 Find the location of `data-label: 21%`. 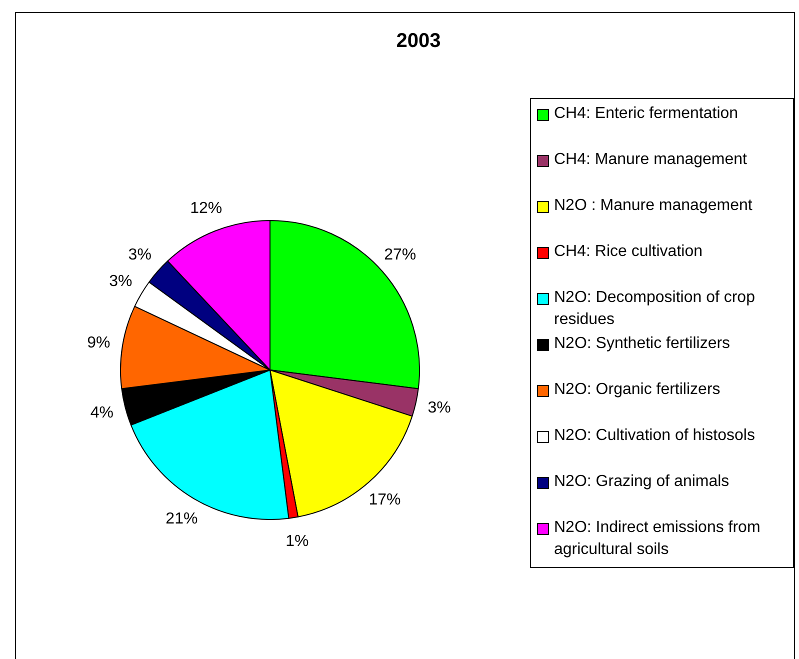

data-label: 21% is located at coordinates (182, 519).